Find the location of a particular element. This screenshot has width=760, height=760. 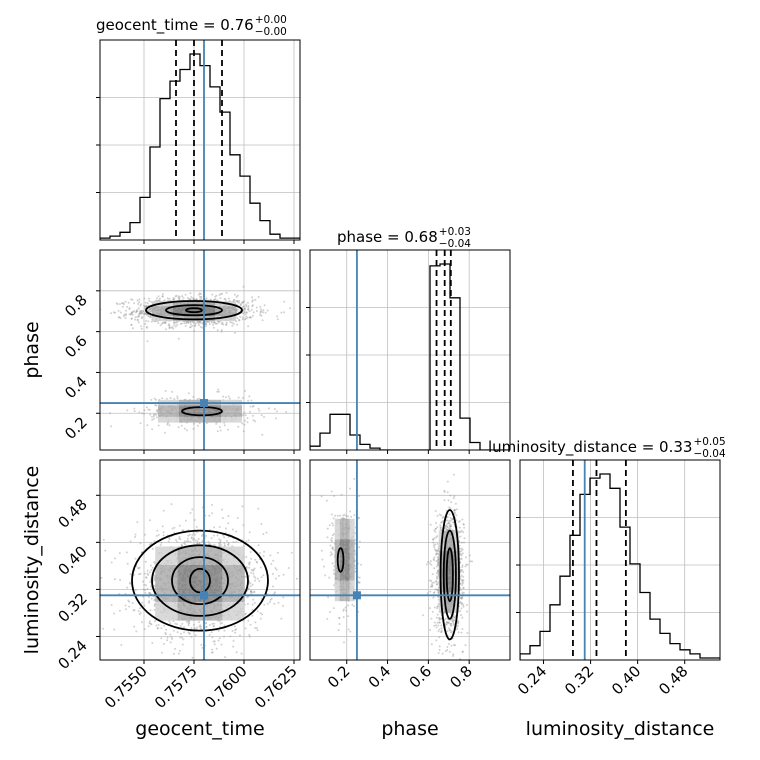

panel-phase-luminosity_distance is located at coordinates (410, 563).